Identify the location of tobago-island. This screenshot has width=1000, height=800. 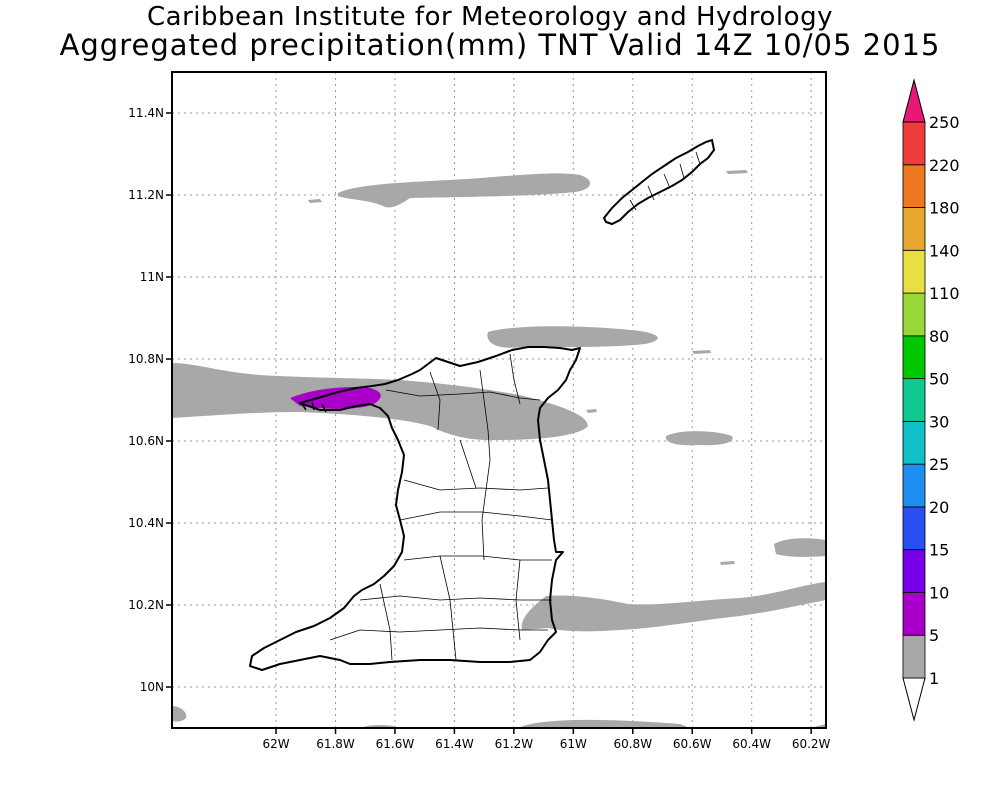
(659, 182).